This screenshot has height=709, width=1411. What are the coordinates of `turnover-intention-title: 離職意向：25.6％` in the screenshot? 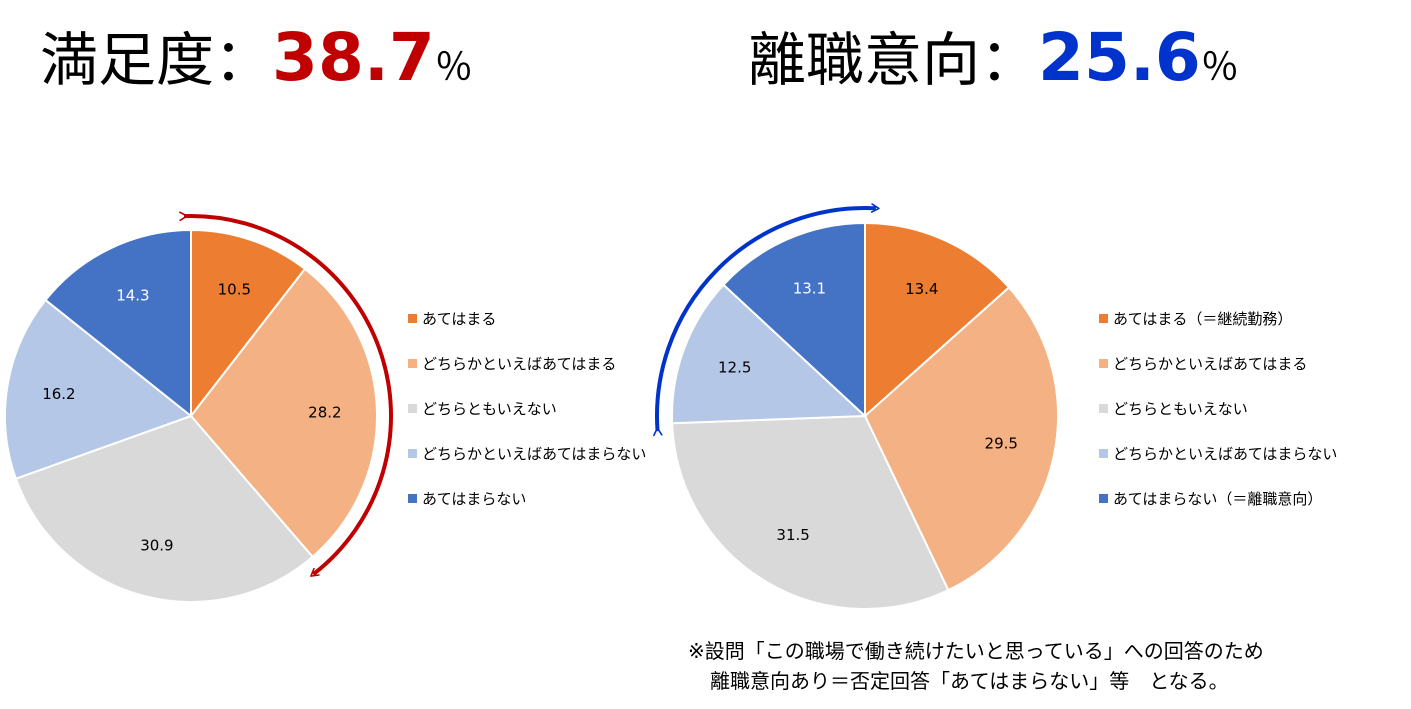 It's located at (993, 62).